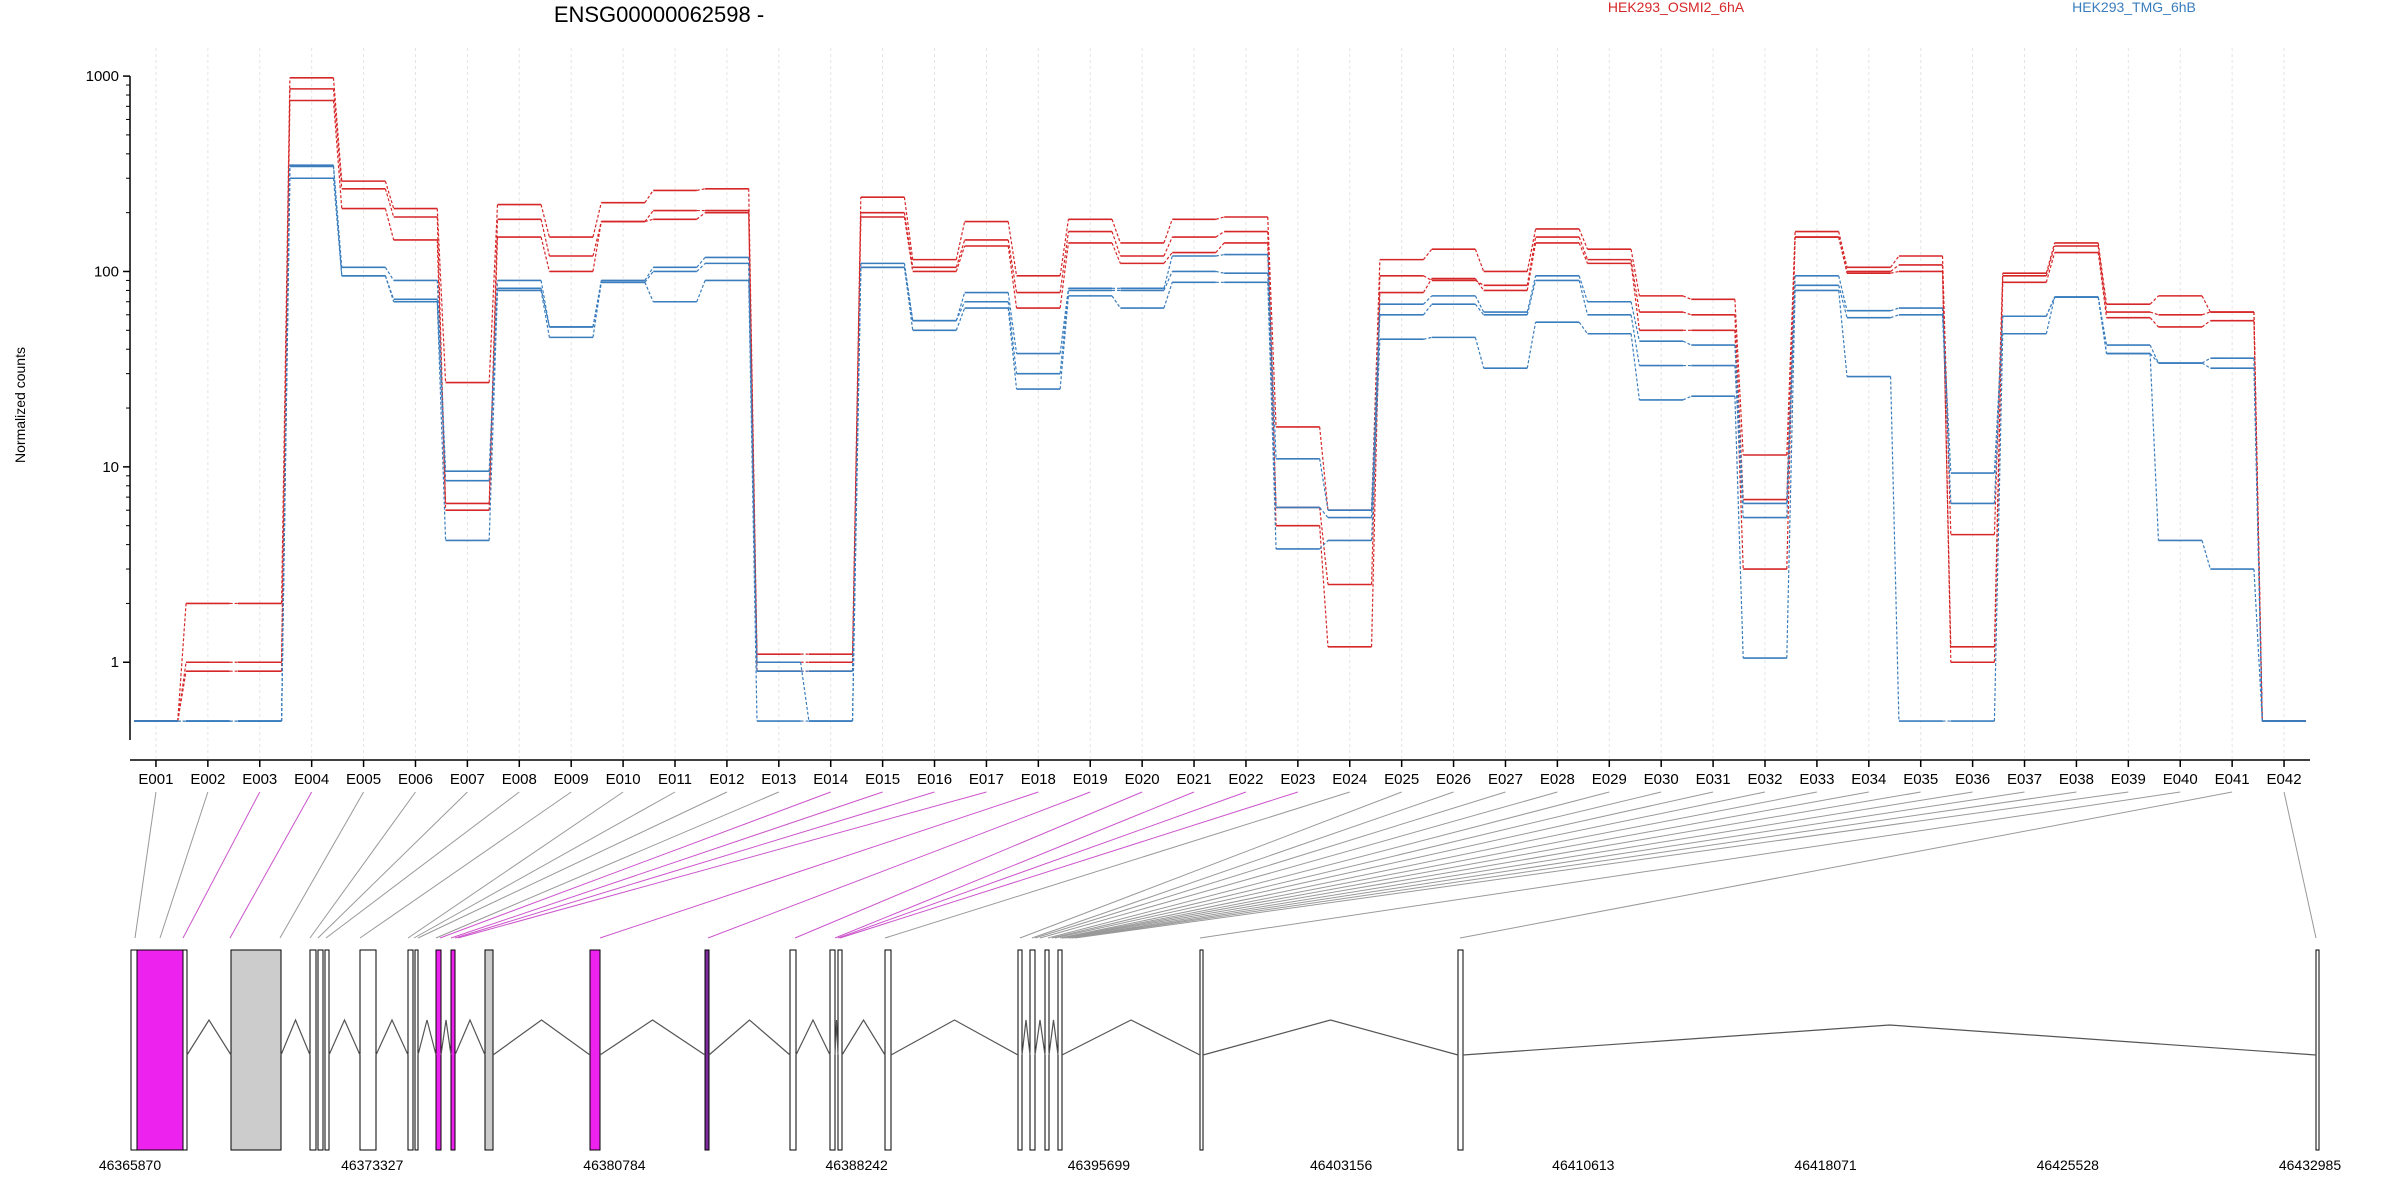 This screenshot has width=2400, height=1200. What do you see at coordinates (467, 779) in the screenshot?
I see `x-tick-label: E007` at bounding box center [467, 779].